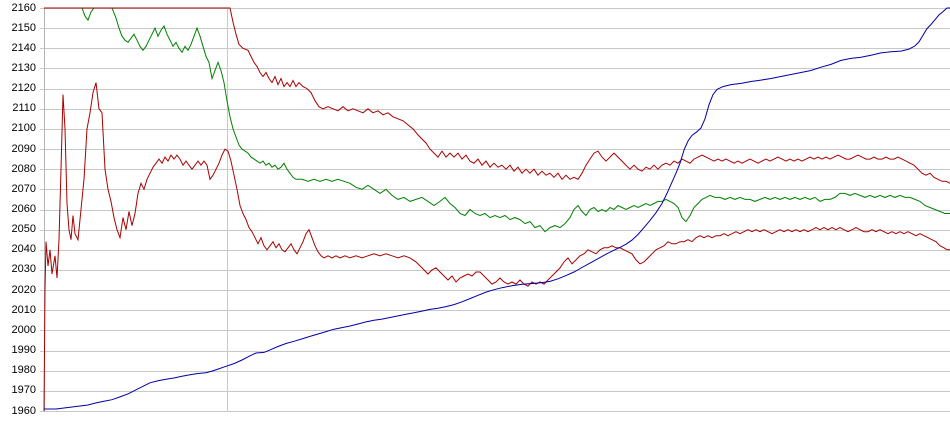 The image size is (950, 435). I want to click on y-axis-label: 2050, so click(23, 229).